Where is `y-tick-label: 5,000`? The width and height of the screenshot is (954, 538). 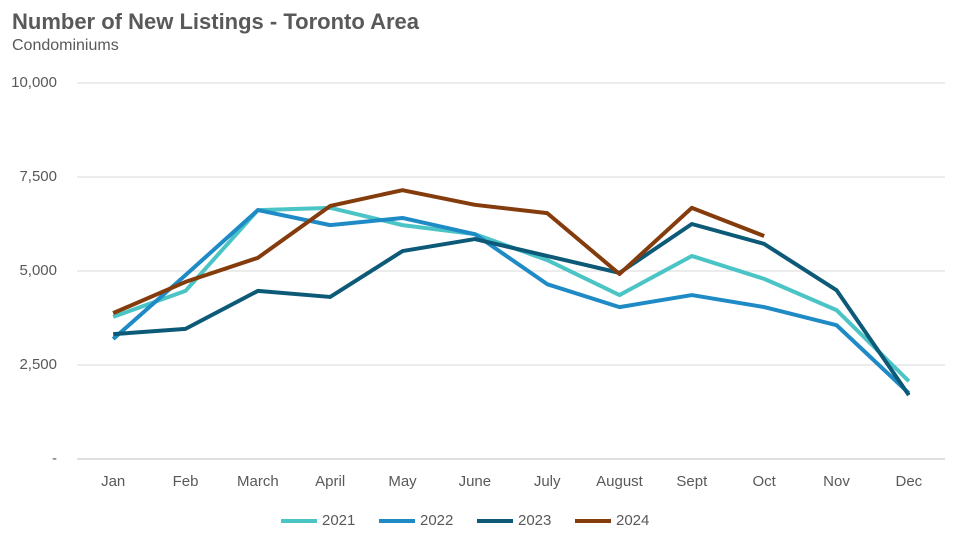
y-tick-label: 5,000 is located at coordinates (38, 270).